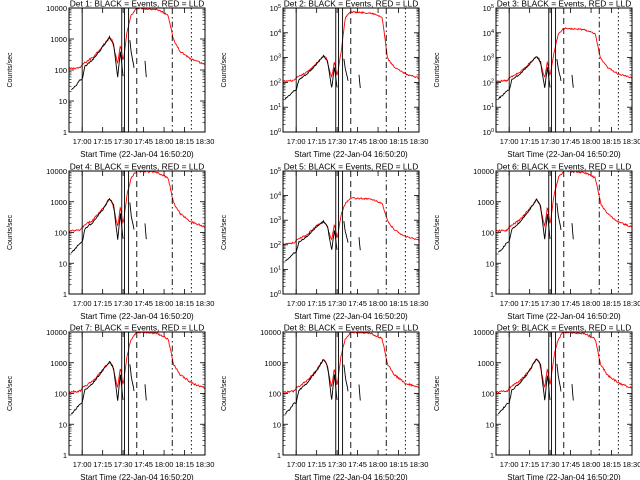 The width and height of the screenshot is (640, 480). Describe the element at coordinates (564, 4) in the screenshot. I see `panel-title: Det 3: BLACK = Events, RED = LLD` at that location.